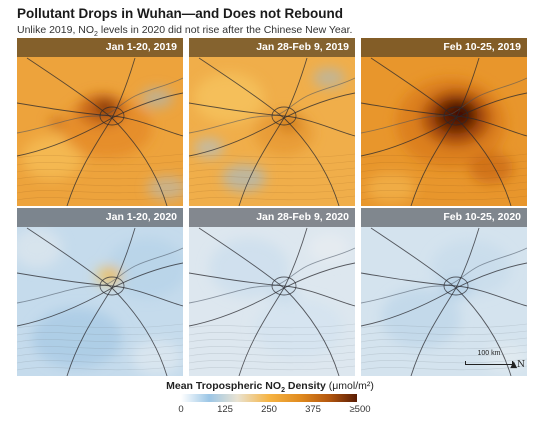 The width and height of the screenshot is (540, 423). What do you see at coordinates (225, 409) in the screenshot?
I see `legend-tick: 125` at bounding box center [225, 409].